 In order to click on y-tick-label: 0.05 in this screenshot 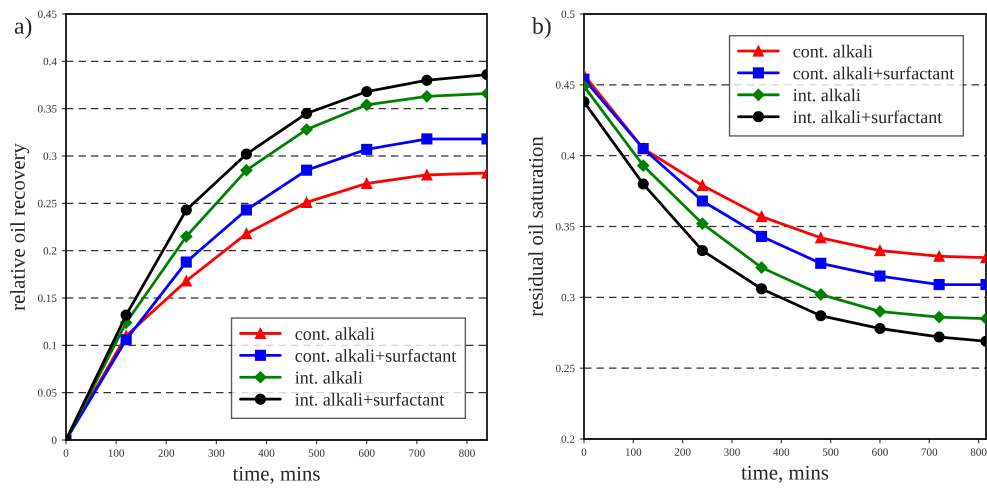, I will do `click(47, 393)`.